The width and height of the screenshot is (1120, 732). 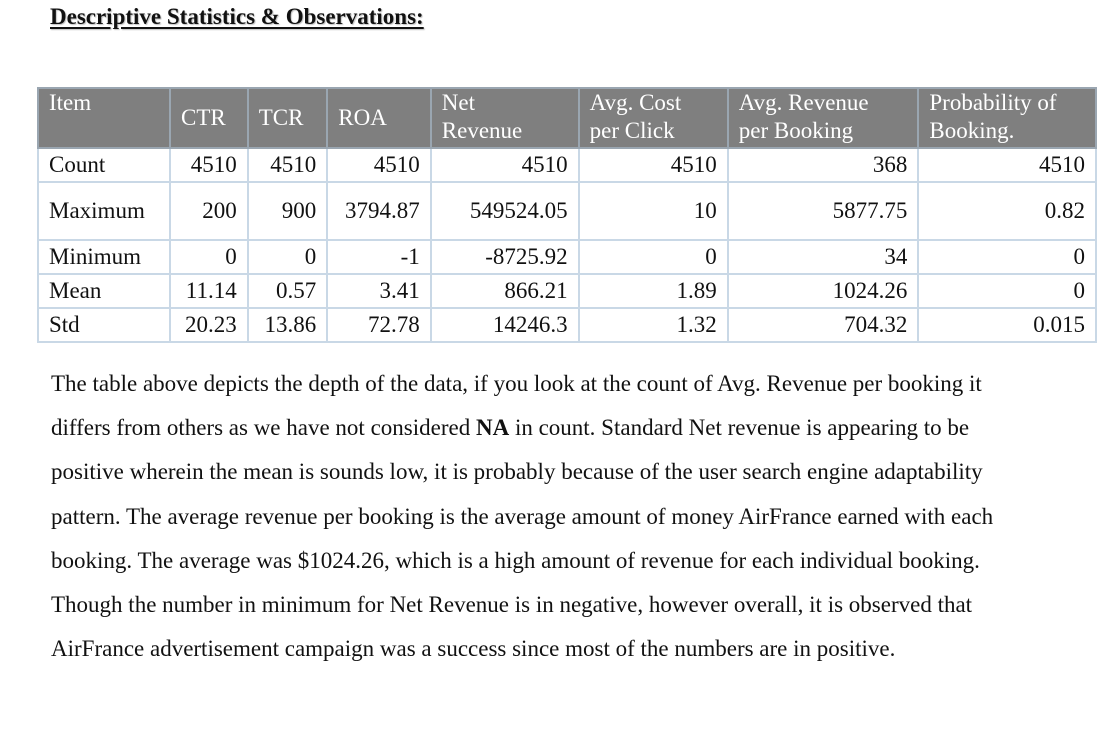 What do you see at coordinates (653, 211) in the screenshot?
I see `cell-avg-cost-per-click: 10` at bounding box center [653, 211].